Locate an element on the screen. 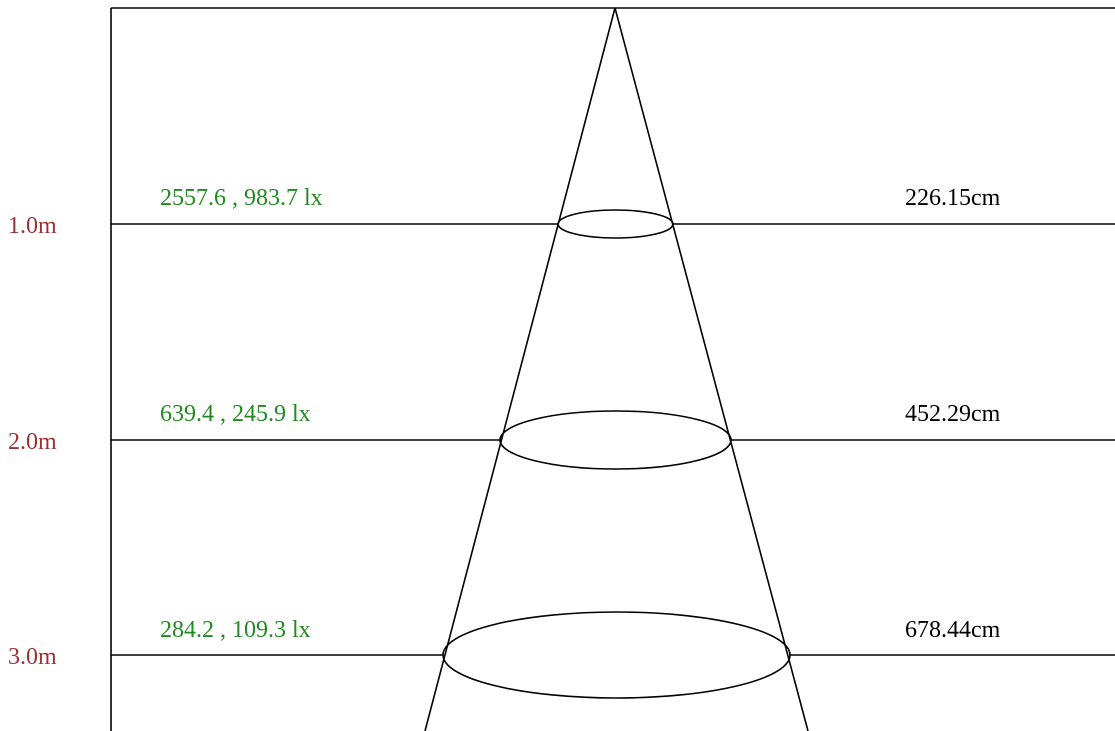  level-1m: 1.0m 2557.6 , 983.7 lx 226.15cm is located at coordinates (561, 212).